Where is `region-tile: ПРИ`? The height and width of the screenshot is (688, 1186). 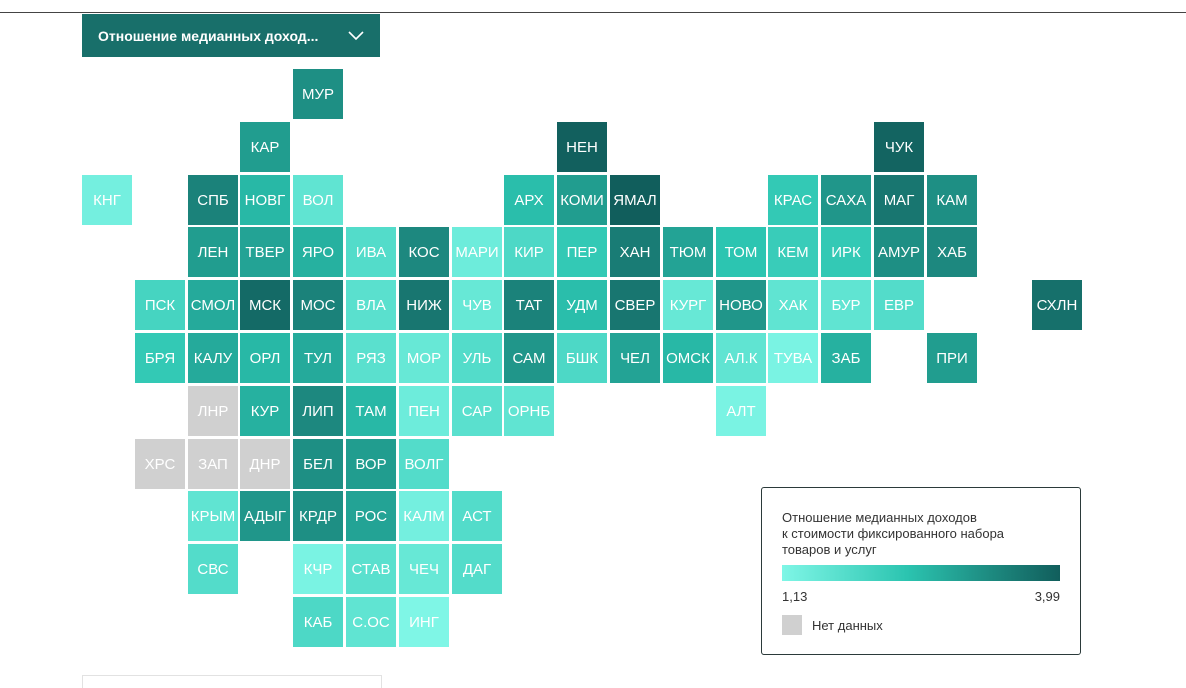
region-tile: ПРИ is located at coordinates (952, 358).